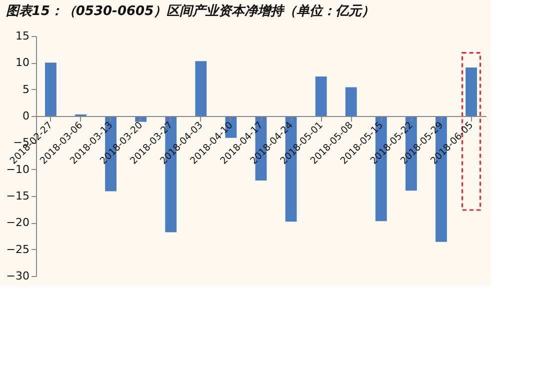 The height and width of the screenshot is (367, 550). I want to click on chart-title: 图表15：（0530-0605）区间产业资本净增持（单位：亿元）, so click(190, 11).